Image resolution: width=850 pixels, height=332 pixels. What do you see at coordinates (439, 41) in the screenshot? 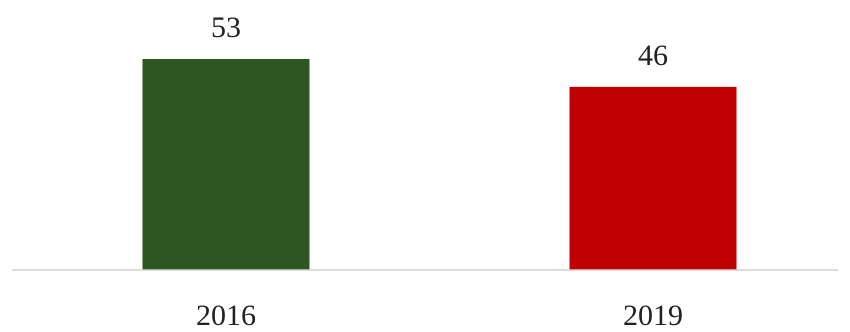
I see `value-labels-group: 53 46` at bounding box center [439, 41].